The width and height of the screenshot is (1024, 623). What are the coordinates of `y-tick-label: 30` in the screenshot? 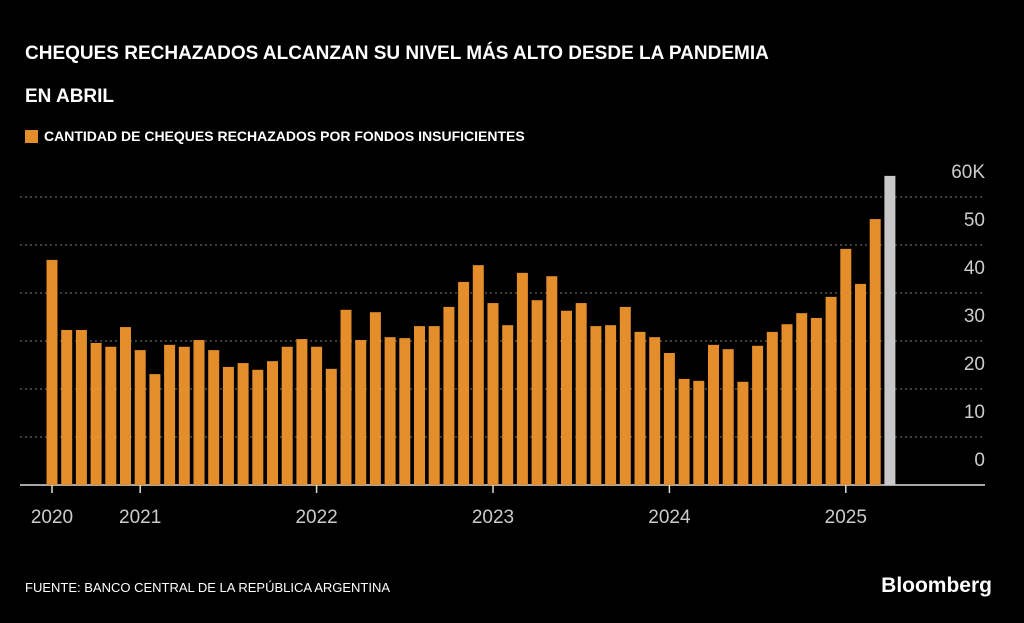 It's located at (974, 316).